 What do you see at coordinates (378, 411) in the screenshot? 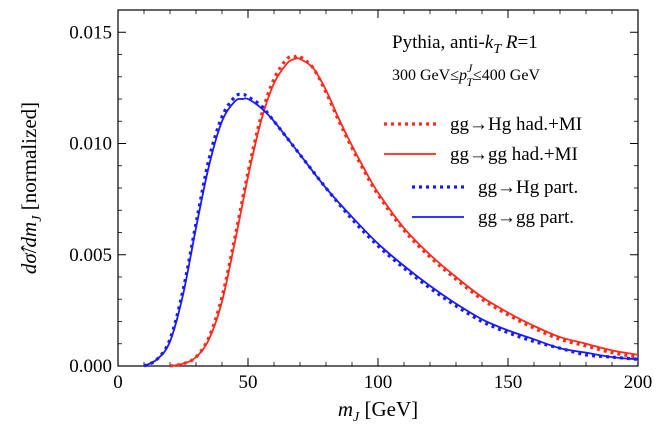
I see `x-axis-title: mJ [GeV]` at bounding box center [378, 411].